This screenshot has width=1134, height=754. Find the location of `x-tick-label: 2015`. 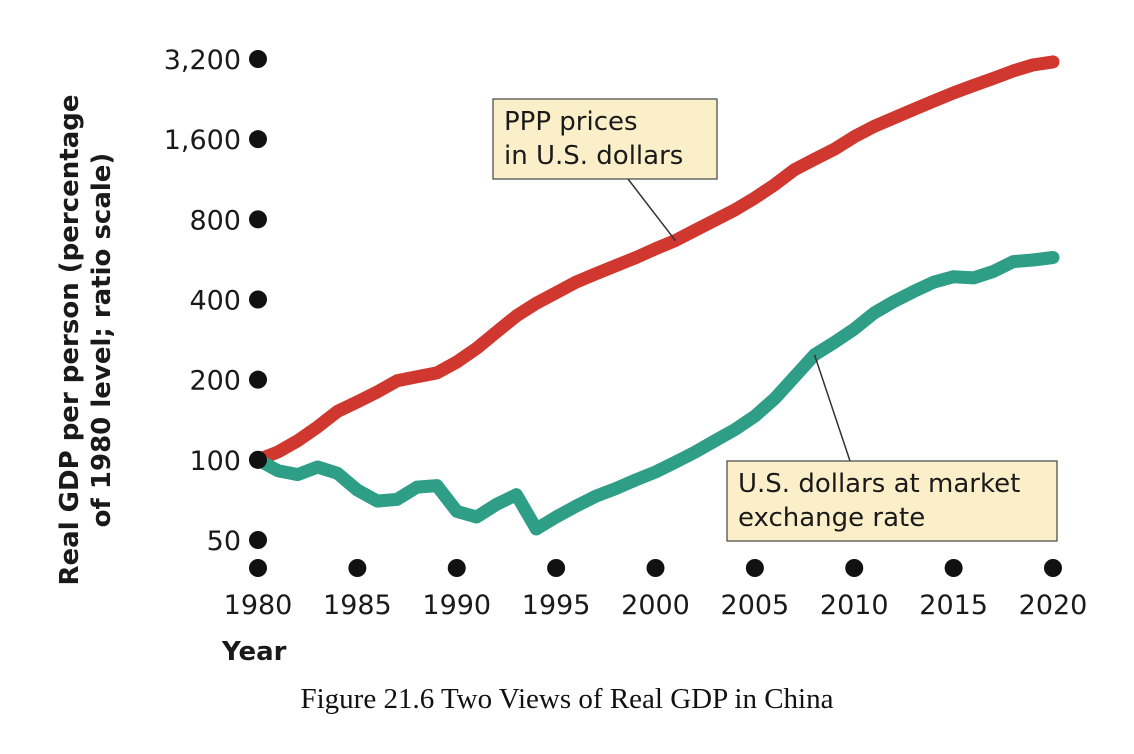

x-tick-label: 2015 is located at coordinates (953, 605).